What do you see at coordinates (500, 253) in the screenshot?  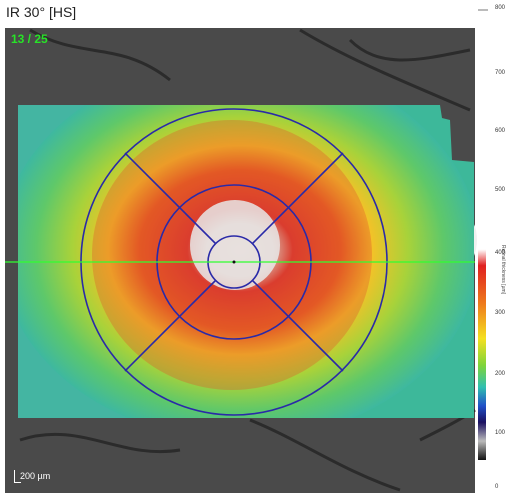 I see `colorbar-tick: 400` at bounding box center [500, 253].